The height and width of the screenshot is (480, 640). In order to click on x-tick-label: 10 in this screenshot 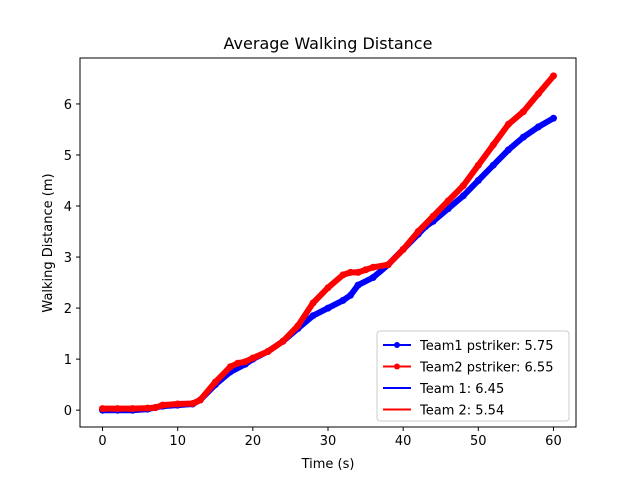, I will do `click(177, 441)`.